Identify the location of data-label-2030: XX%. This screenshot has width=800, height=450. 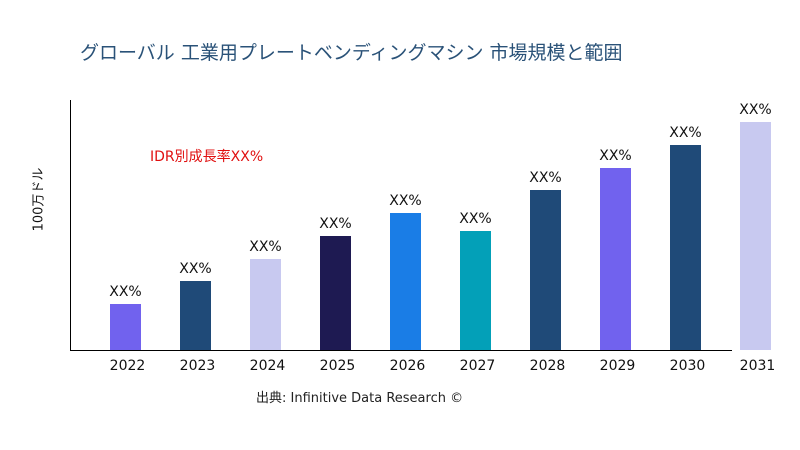
(685, 133).